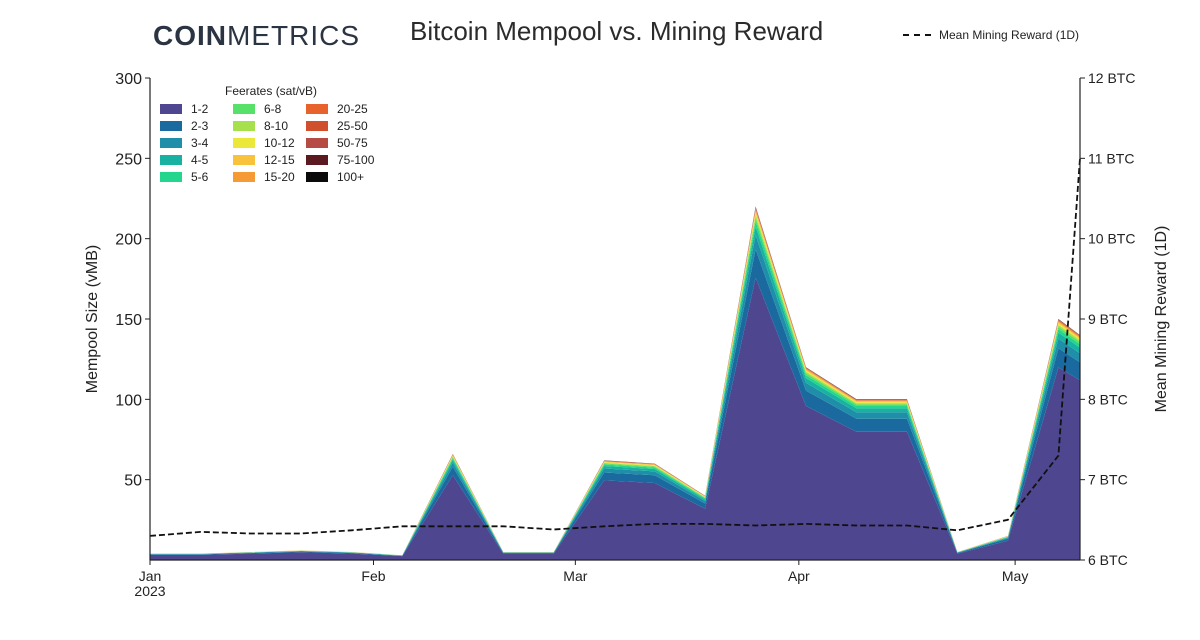  I want to click on legend-label-50-75: 50-75, so click(352, 143).